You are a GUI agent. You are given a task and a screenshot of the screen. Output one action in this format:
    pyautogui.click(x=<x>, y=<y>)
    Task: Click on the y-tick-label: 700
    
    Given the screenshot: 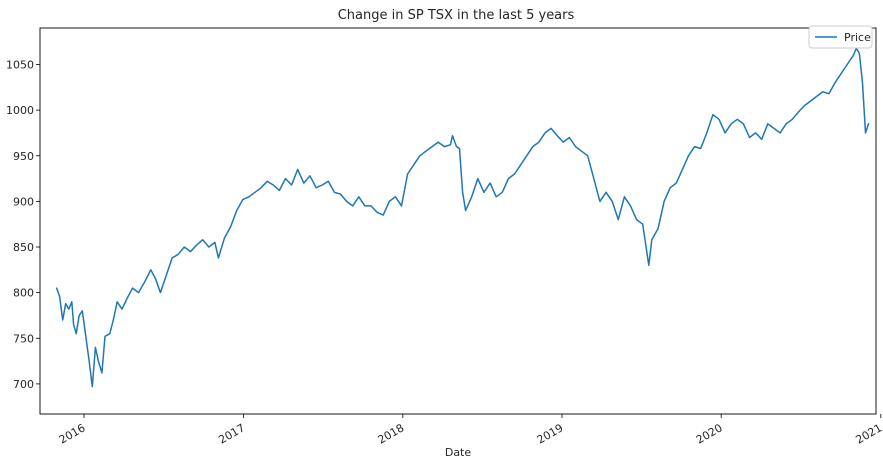 What is the action you would take?
    pyautogui.click(x=23, y=384)
    